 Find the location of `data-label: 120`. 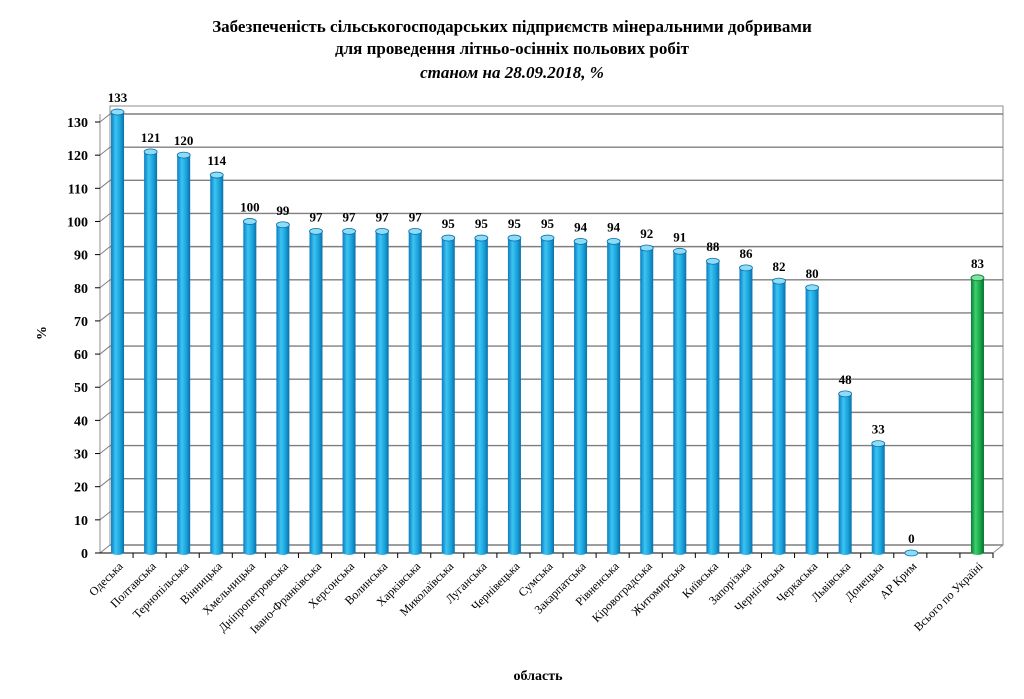

data-label: 120 is located at coordinates (184, 140).